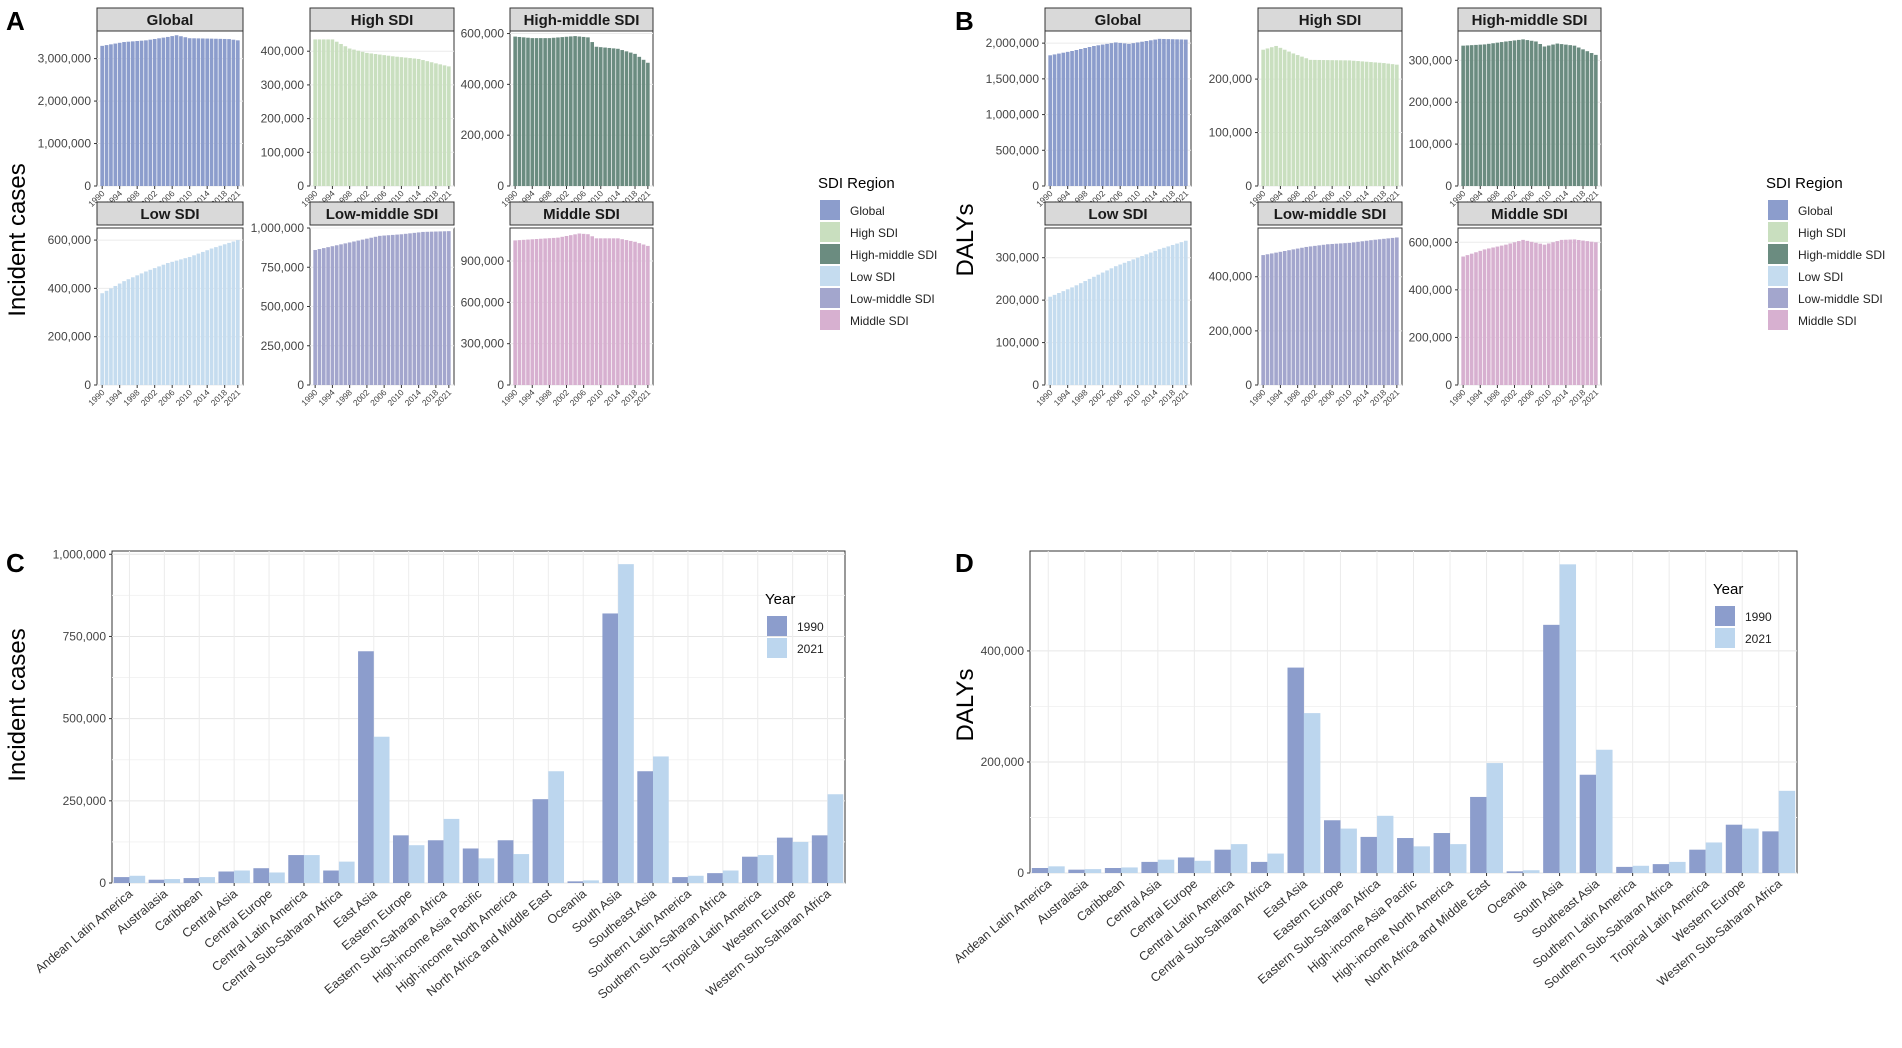 This screenshot has width=1902, height=1048. I want to click on y-tick-label: 0, so click(102, 883).